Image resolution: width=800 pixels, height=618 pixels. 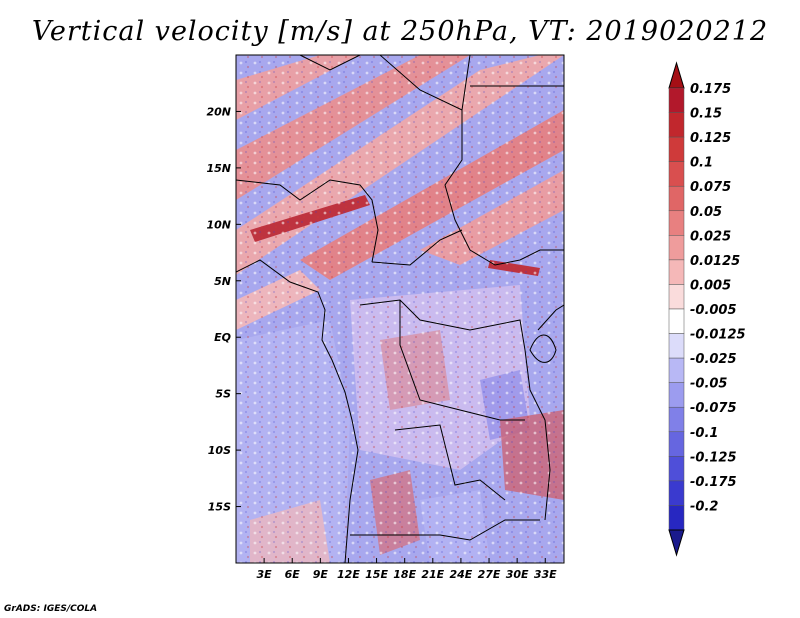 What do you see at coordinates (710, 236) in the screenshot?
I see `colorbar-label: 0.025` at bounding box center [710, 236].